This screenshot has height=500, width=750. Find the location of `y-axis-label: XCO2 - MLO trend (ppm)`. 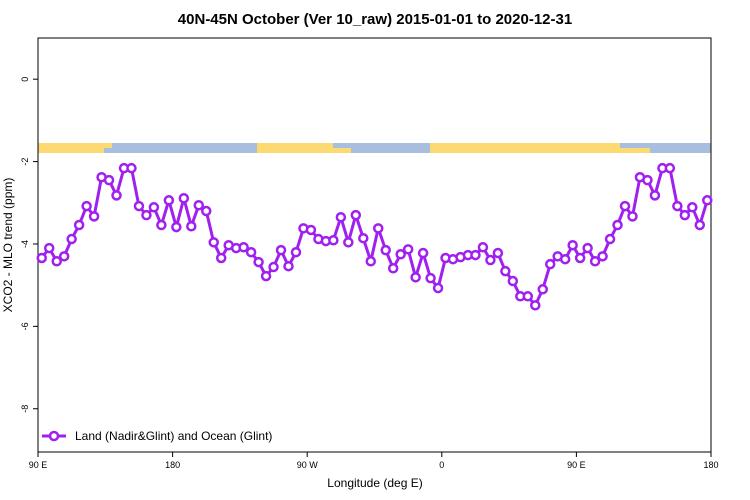

y-axis-label: XCO2 - MLO trend (ppm) is located at coordinates (8, 245).